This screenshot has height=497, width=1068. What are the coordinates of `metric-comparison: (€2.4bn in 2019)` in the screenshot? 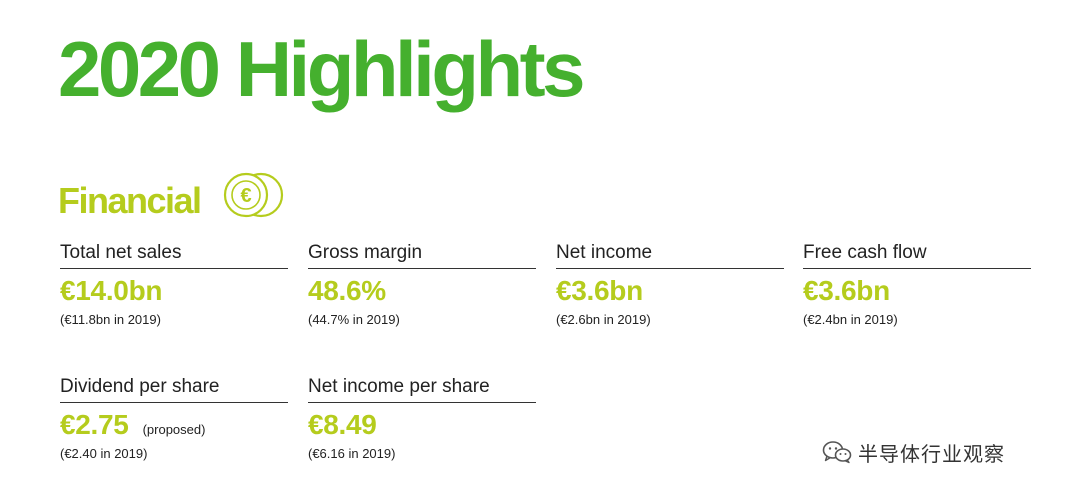 It's located at (850, 319).